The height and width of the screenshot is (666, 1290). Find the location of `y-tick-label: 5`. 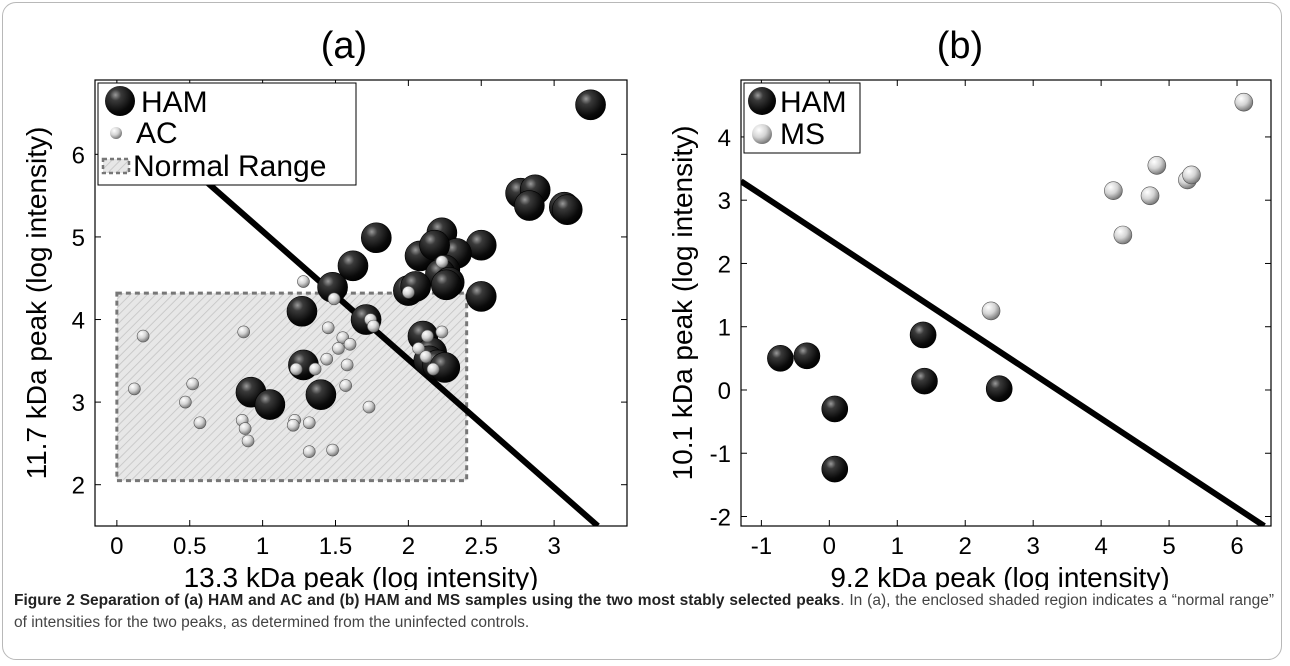

y-tick-label: 5 is located at coordinates (78, 238).